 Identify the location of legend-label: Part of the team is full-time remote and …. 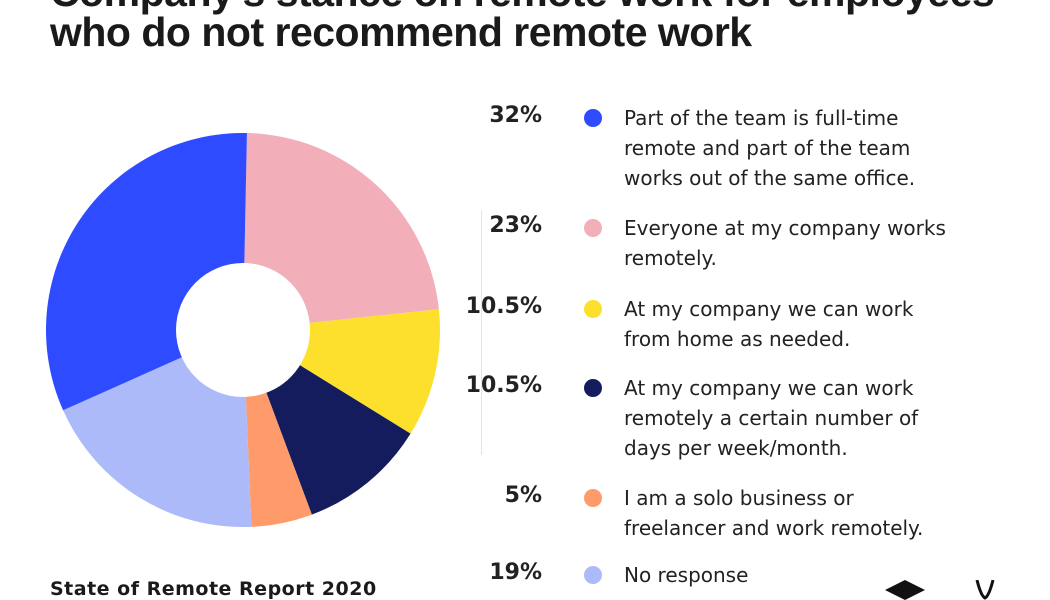
(770, 148).